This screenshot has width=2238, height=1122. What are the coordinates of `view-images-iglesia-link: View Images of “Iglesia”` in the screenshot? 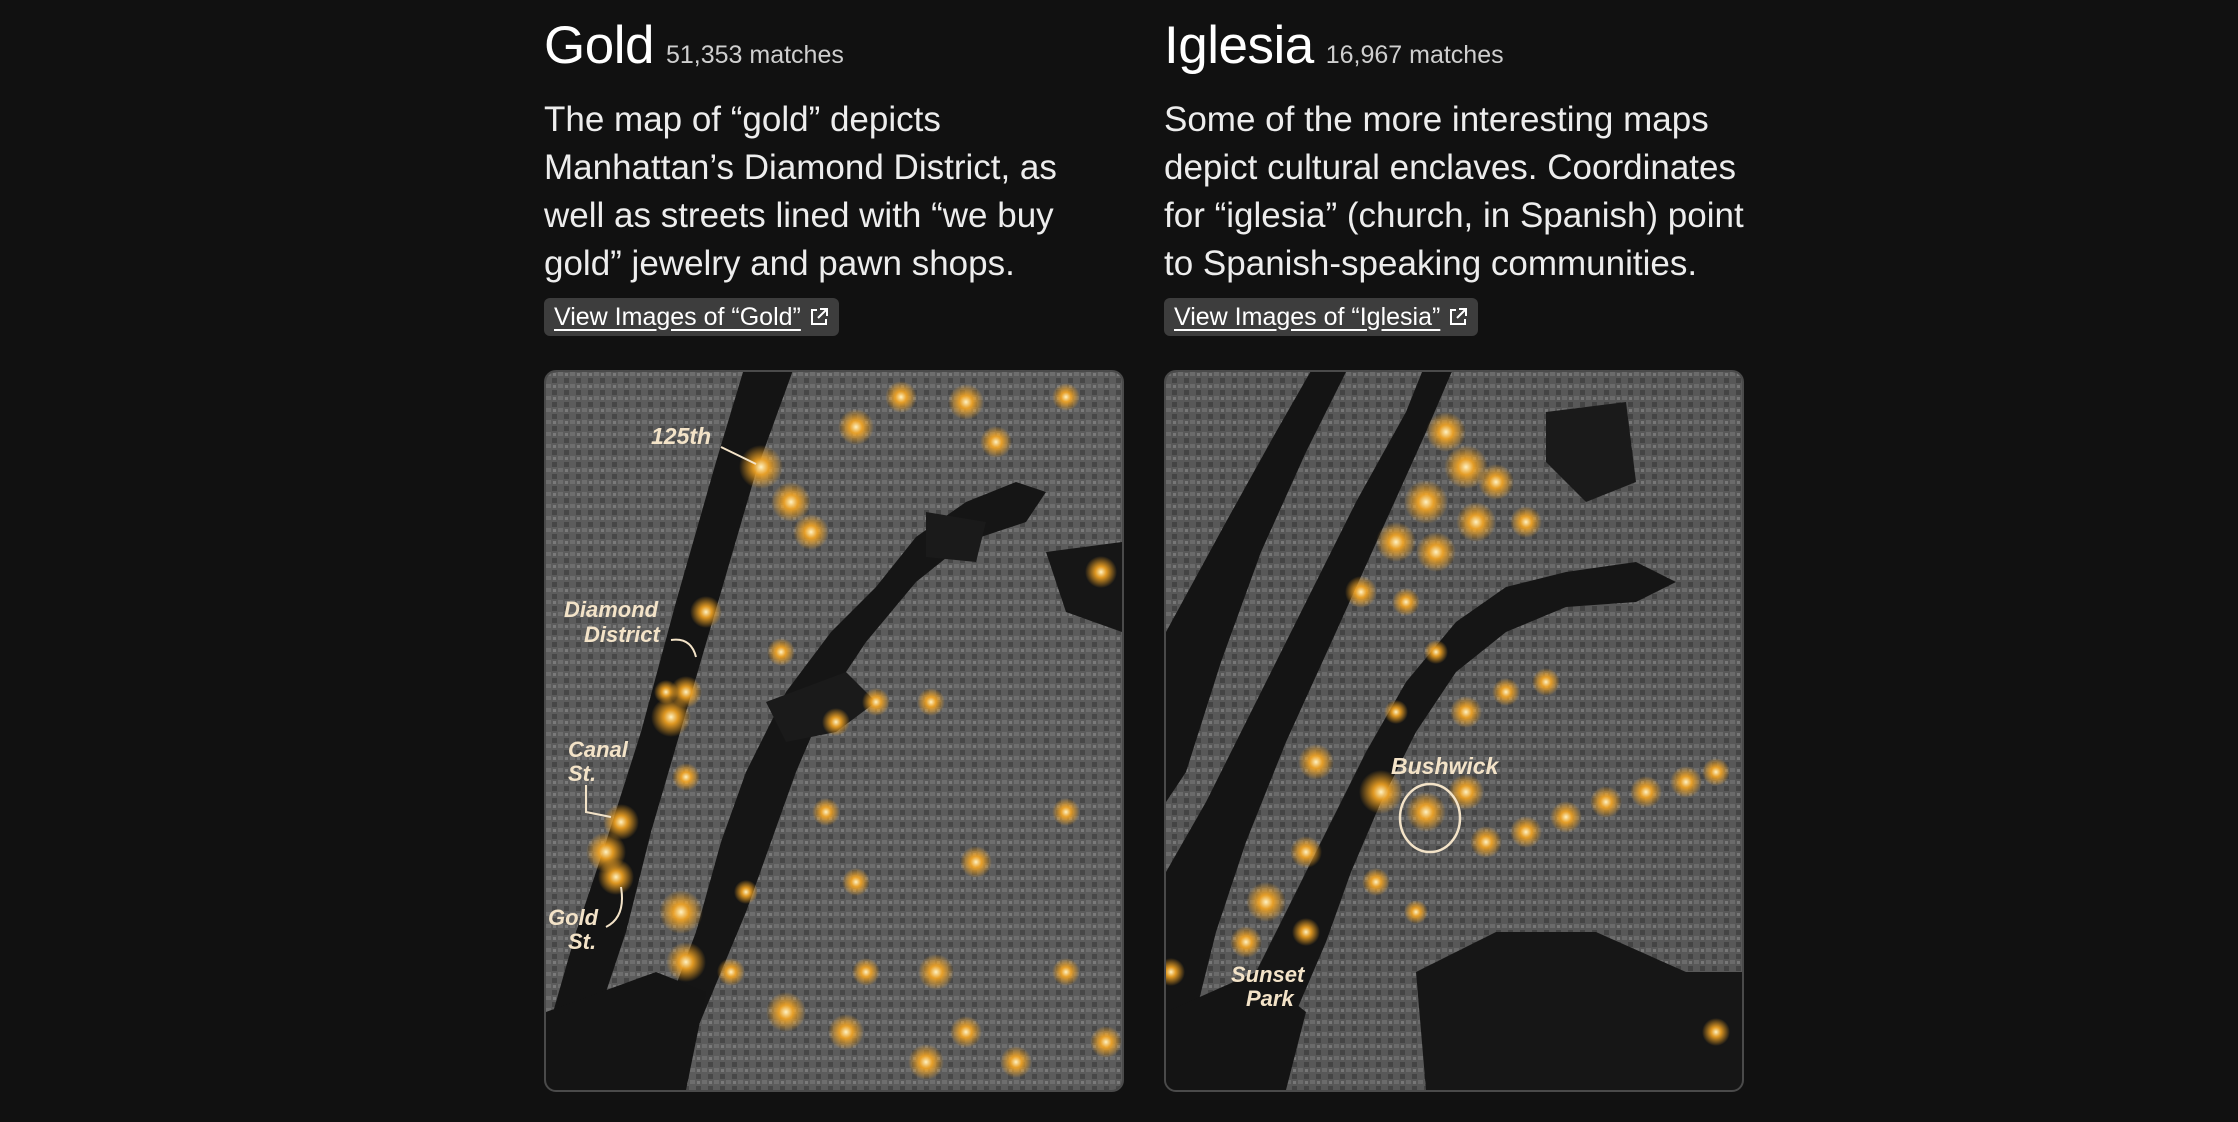 It's located at (1321, 317).